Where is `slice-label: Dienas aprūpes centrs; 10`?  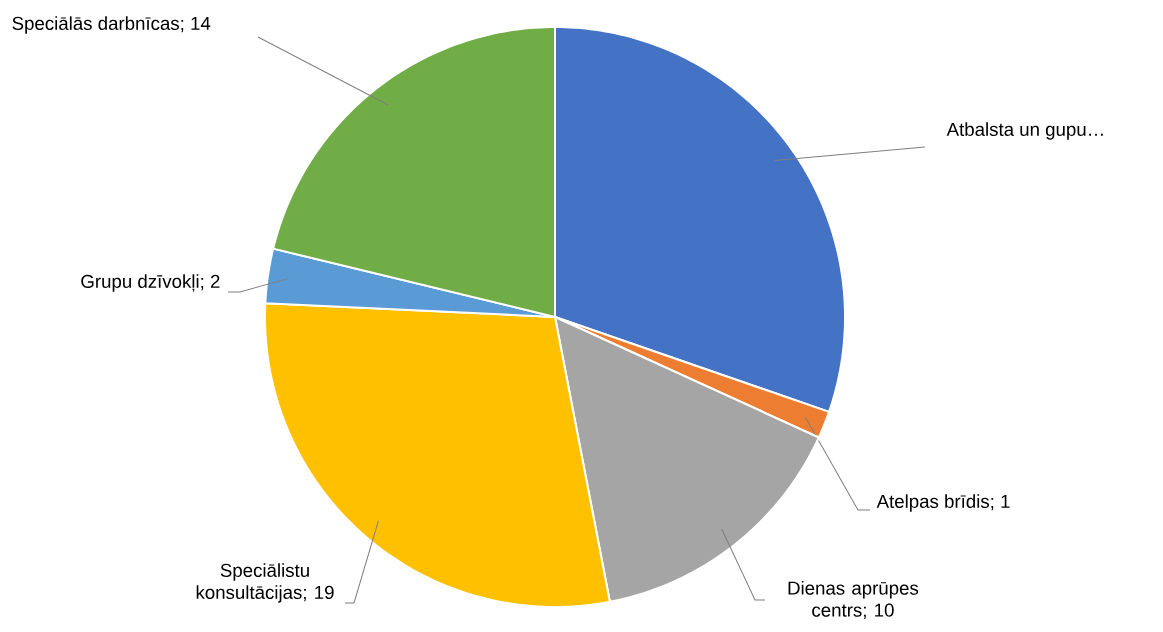
slice-label: Dienas aprūpes centrs; 10 is located at coordinates (853, 600).